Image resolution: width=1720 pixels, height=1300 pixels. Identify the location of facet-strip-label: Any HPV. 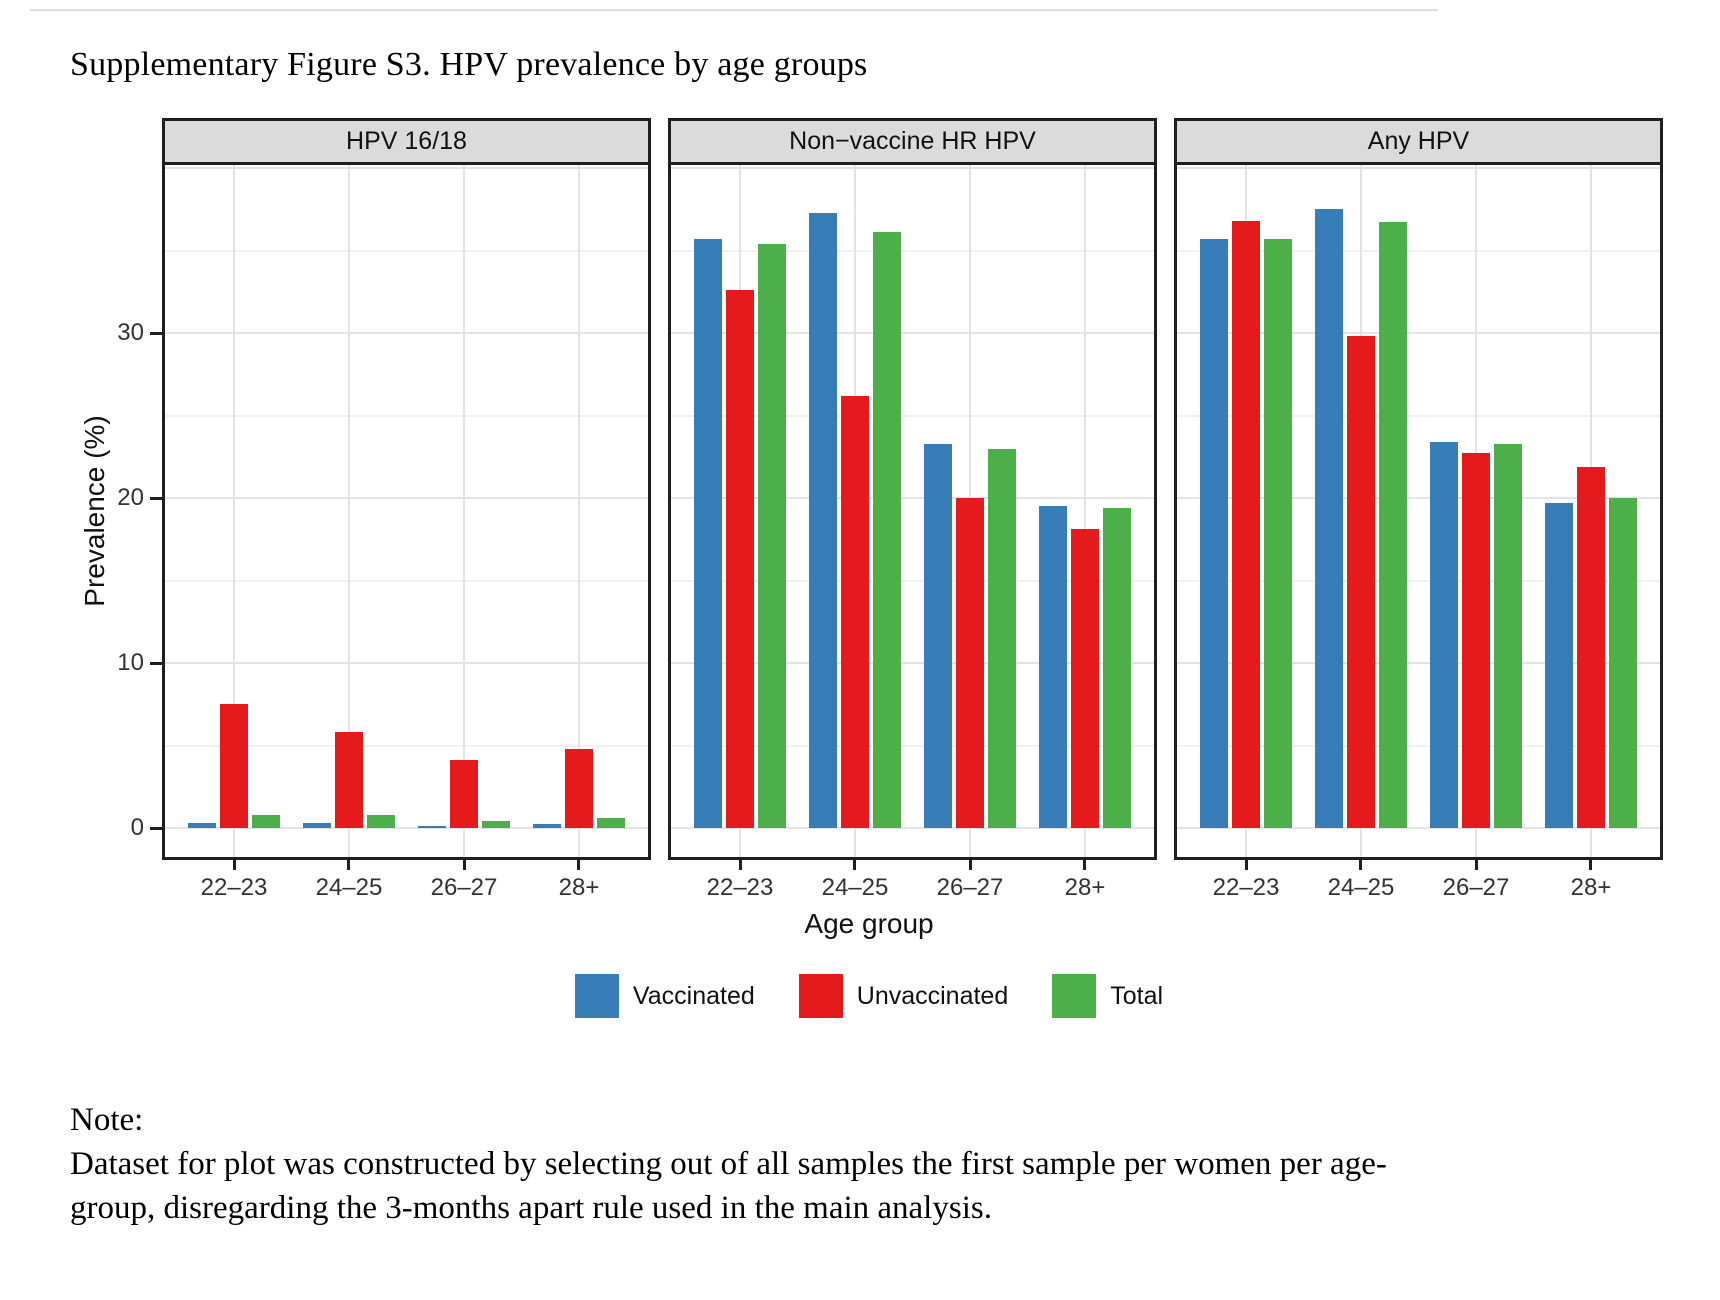
(1418, 141).